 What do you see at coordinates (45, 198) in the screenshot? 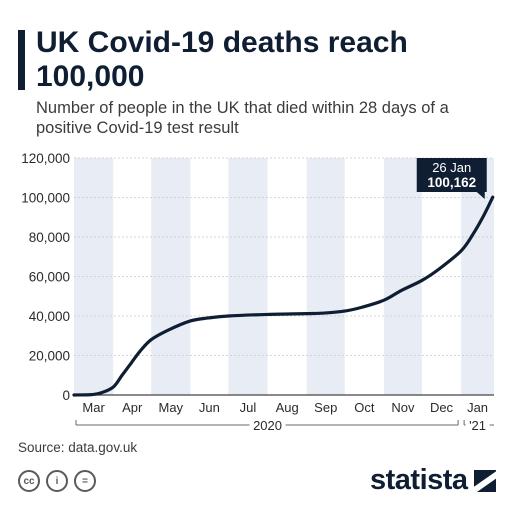
I see `y-tick-label: 100,000` at bounding box center [45, 198].